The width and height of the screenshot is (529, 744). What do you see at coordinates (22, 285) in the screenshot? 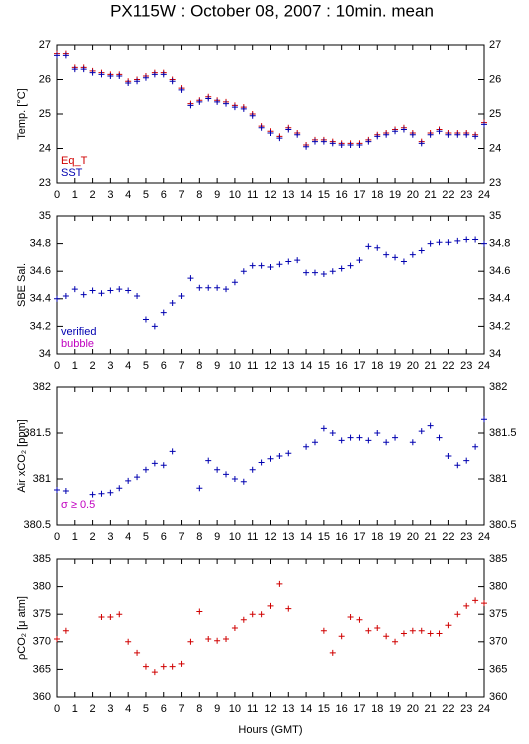
I see `y-axis-title: SBE Sal.` at bounding box center [22, 285].